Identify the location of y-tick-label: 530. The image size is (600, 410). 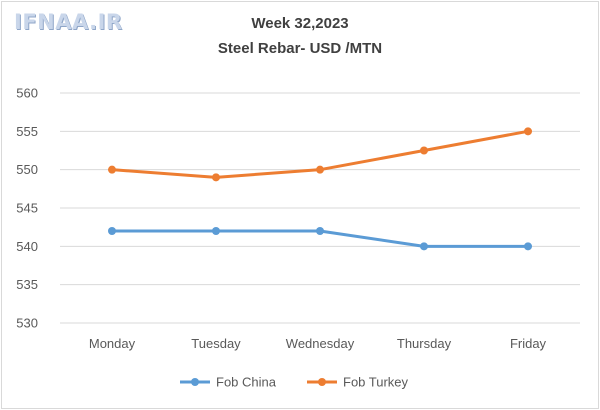
(27, 323).